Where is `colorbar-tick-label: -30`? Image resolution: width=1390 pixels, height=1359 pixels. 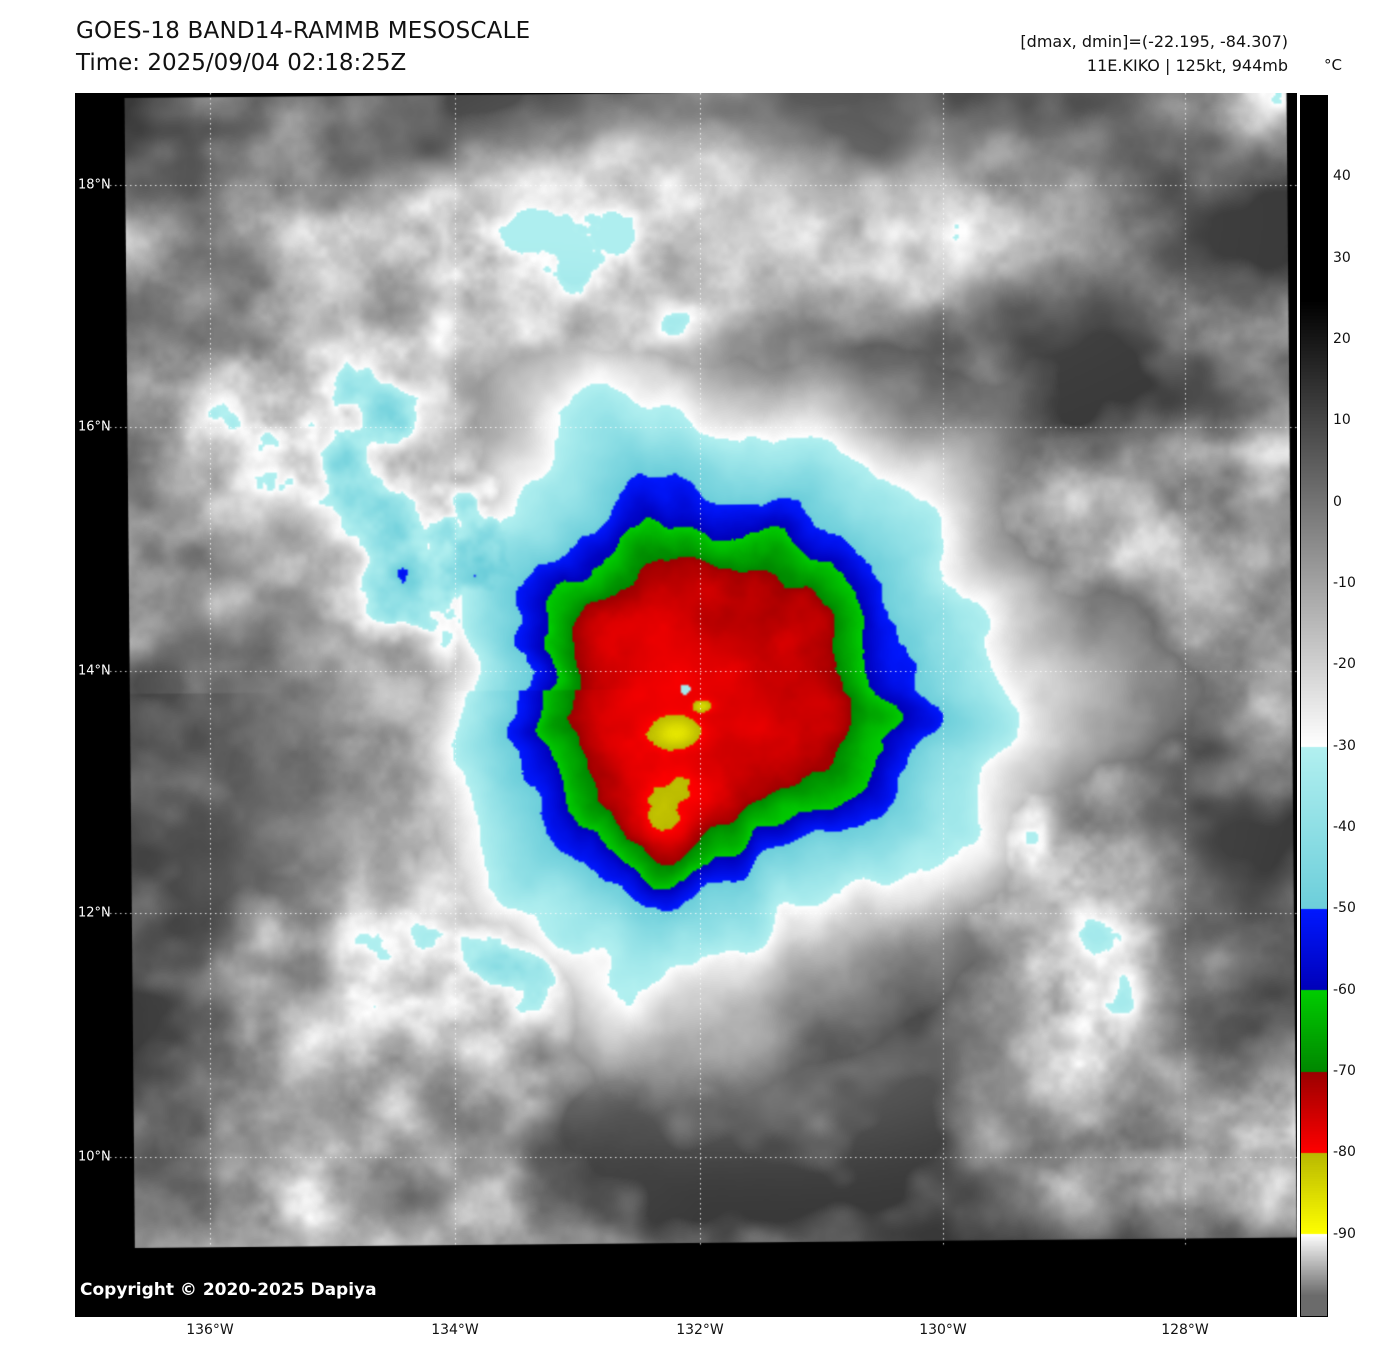 colorbar-tick-label: -30 is located at coordinates (1344, 745).